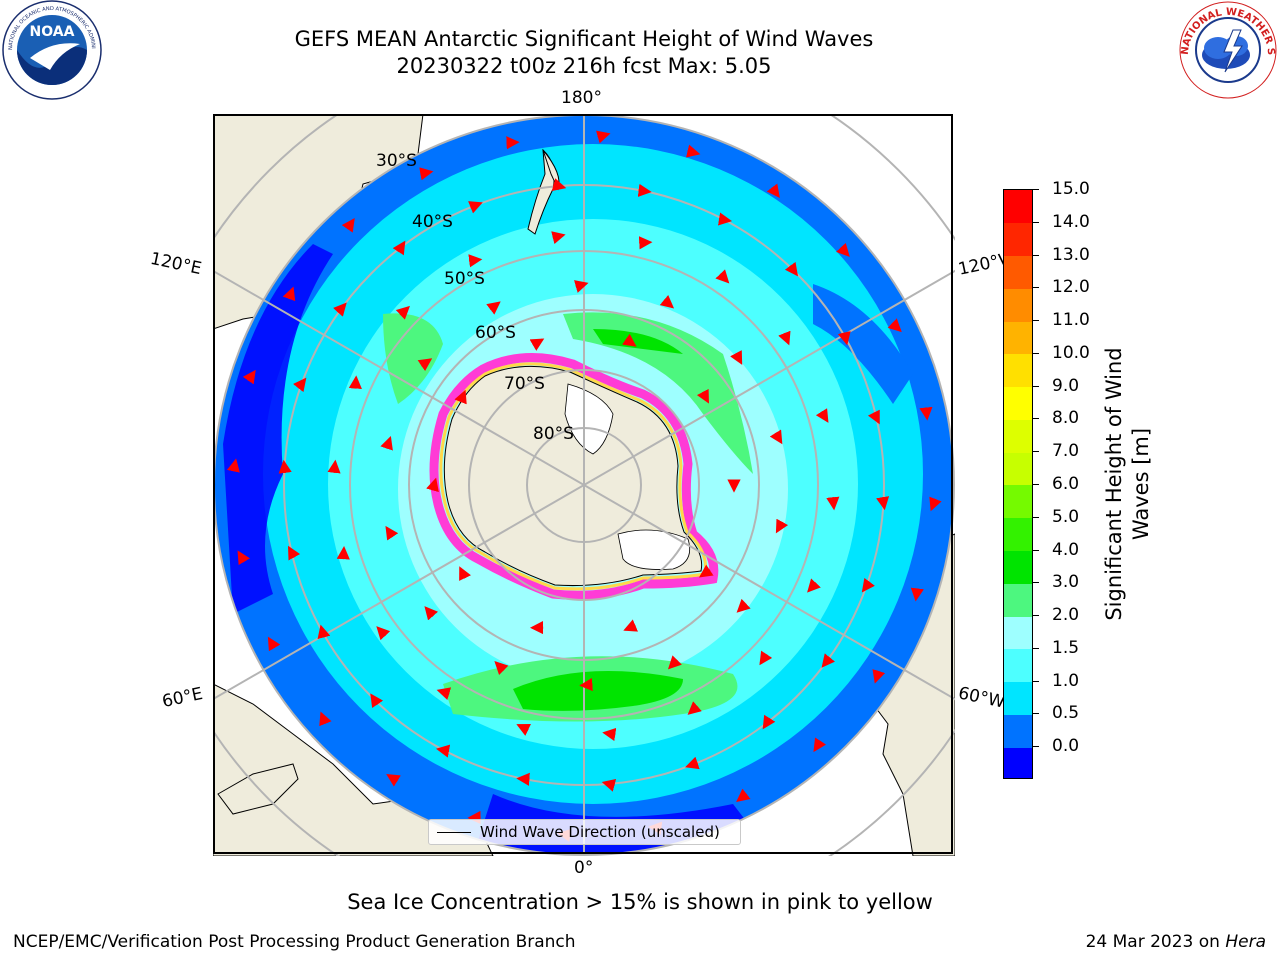  I want to click on colorbar-tick-label: 2.0, so click(1066, 615).